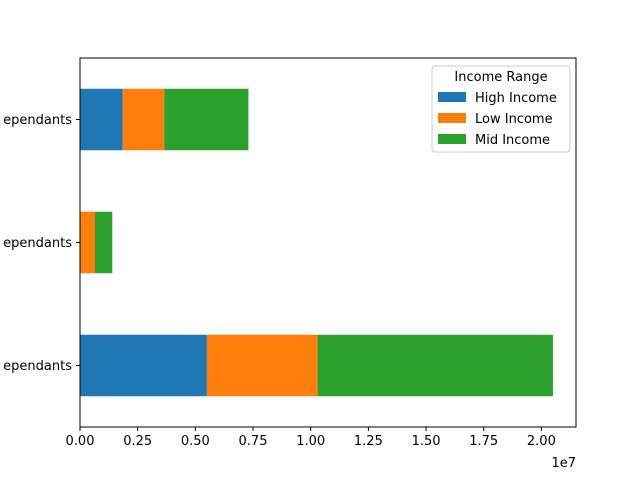  I want to click on x-tick-label-8: 2.00, so click(541, 441).